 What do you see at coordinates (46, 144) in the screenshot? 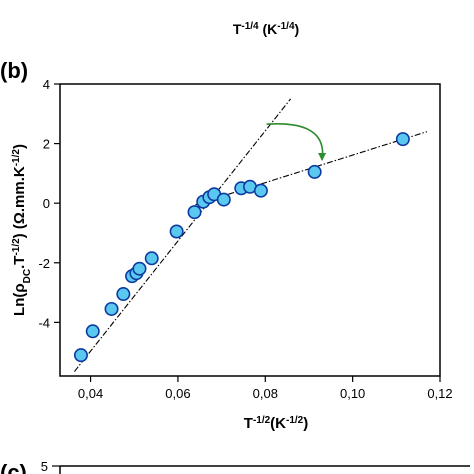
I see `y-tick-label: 2` at bounding box center [46, 144].